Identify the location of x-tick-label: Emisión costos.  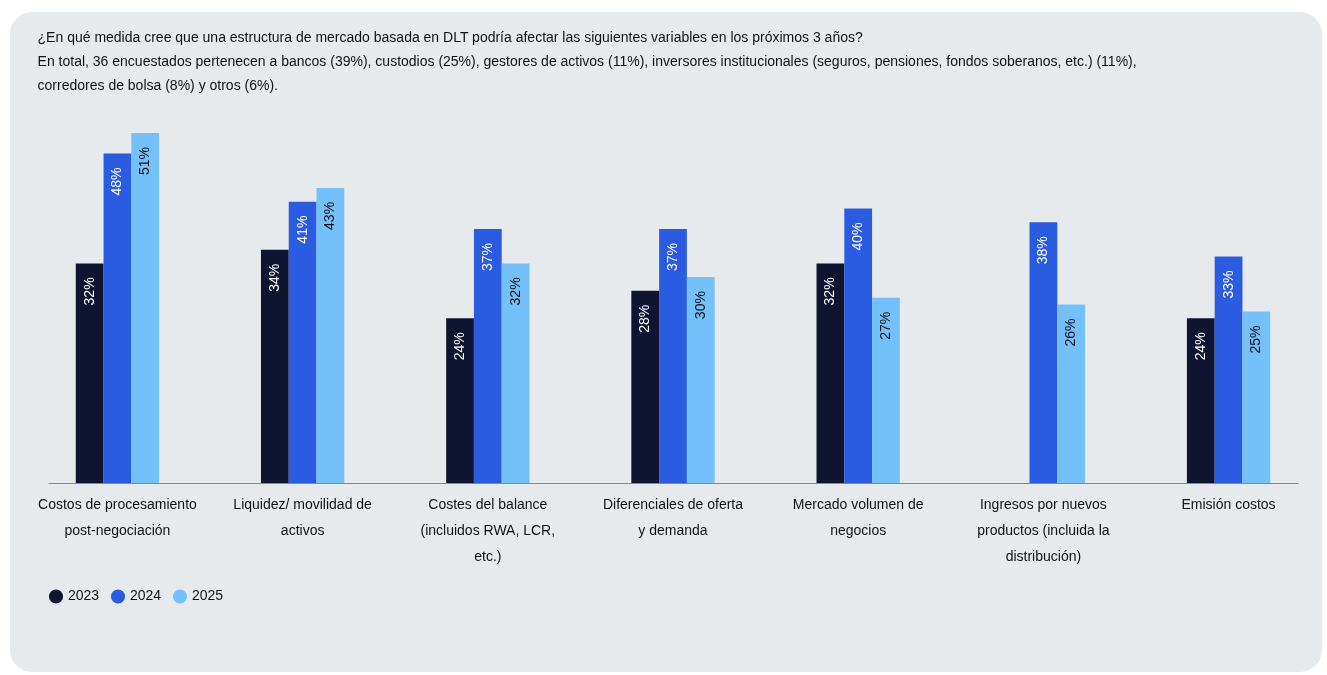
(1228, 503).